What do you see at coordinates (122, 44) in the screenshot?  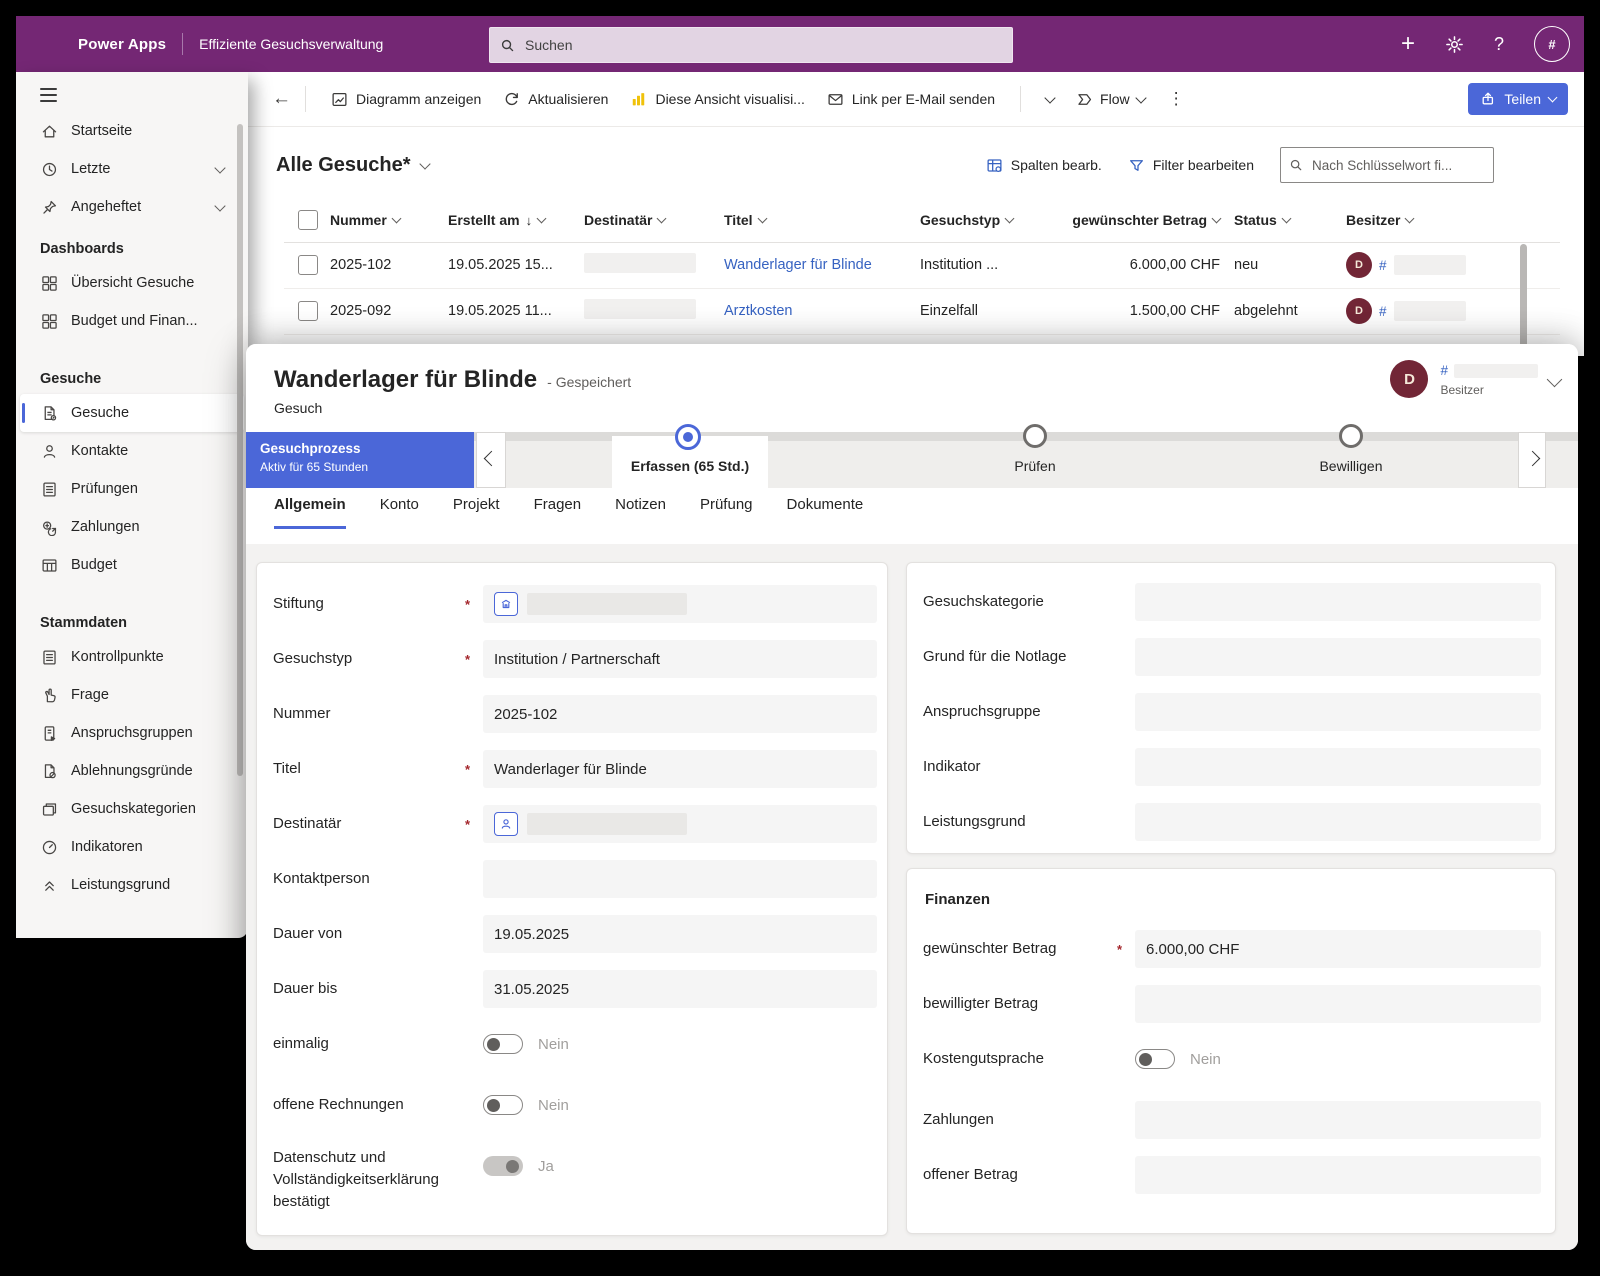 I see `power-apps-brand: Power Apps` at bounding box center [122, 44].